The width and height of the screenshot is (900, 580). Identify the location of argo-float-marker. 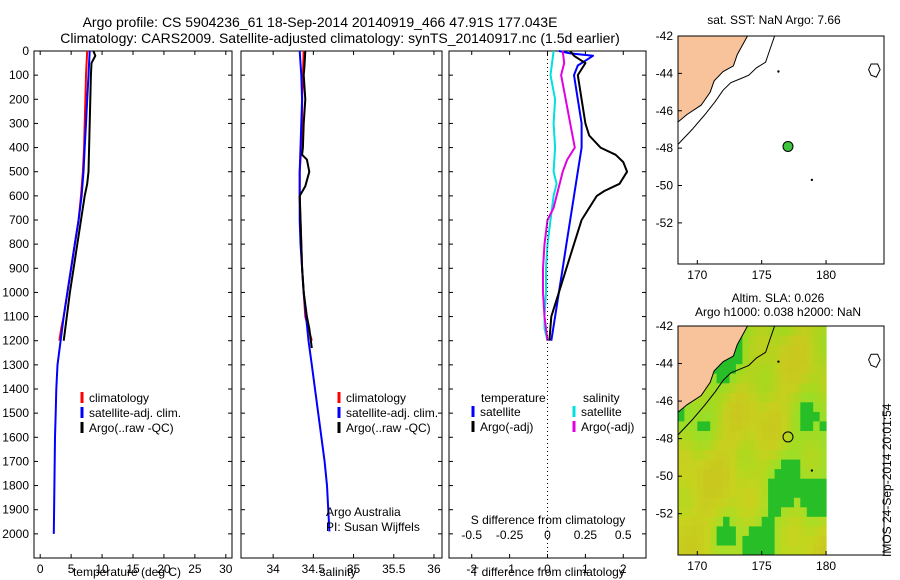
(788, 146).